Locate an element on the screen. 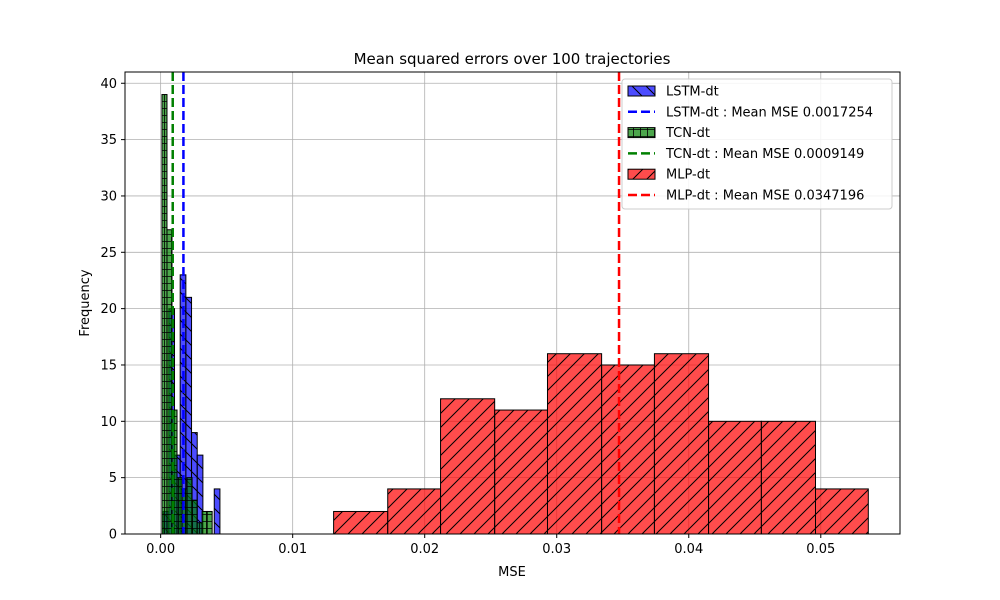 The width and height of the screenshot is (1000, 600). y-tick-label: 35 is located at coordinates (108, 140).